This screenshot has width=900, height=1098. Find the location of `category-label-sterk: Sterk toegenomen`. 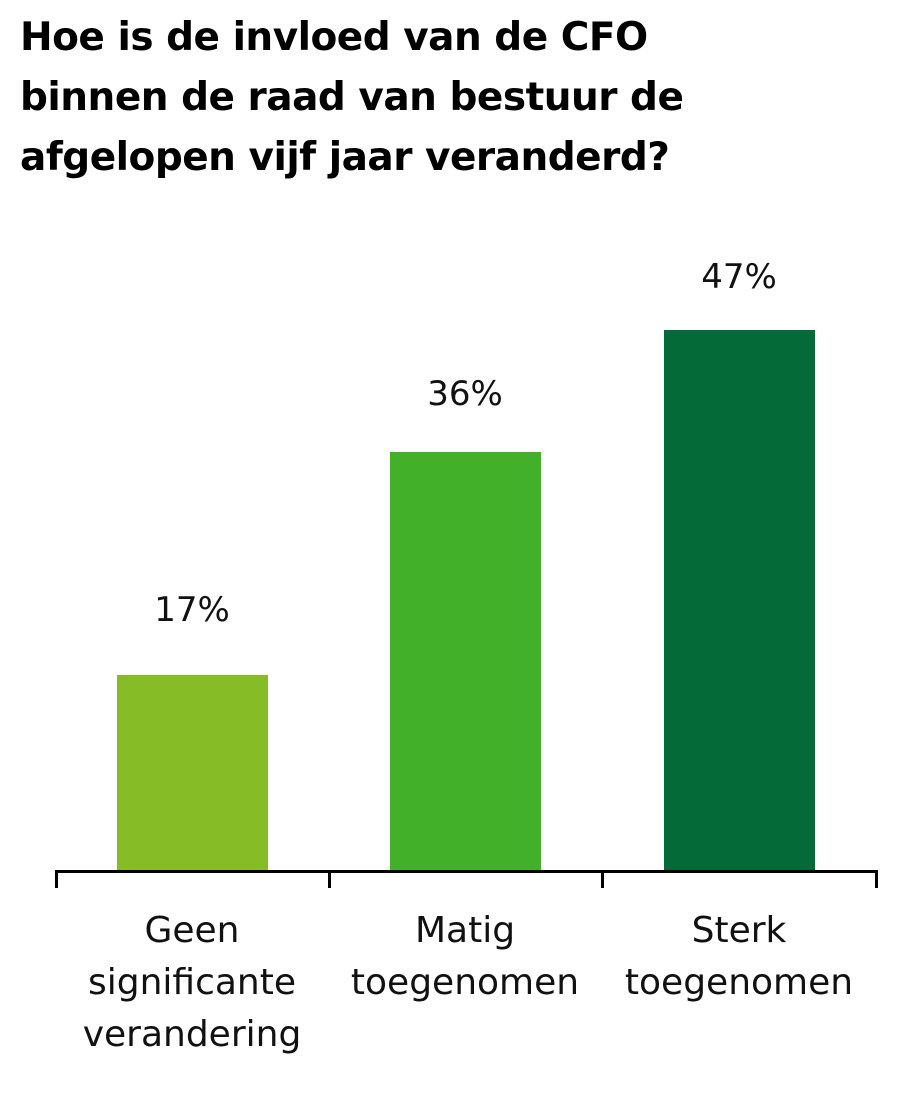

category-label-sterk: Sterk toegenomen is located at coordinates (739, 956).